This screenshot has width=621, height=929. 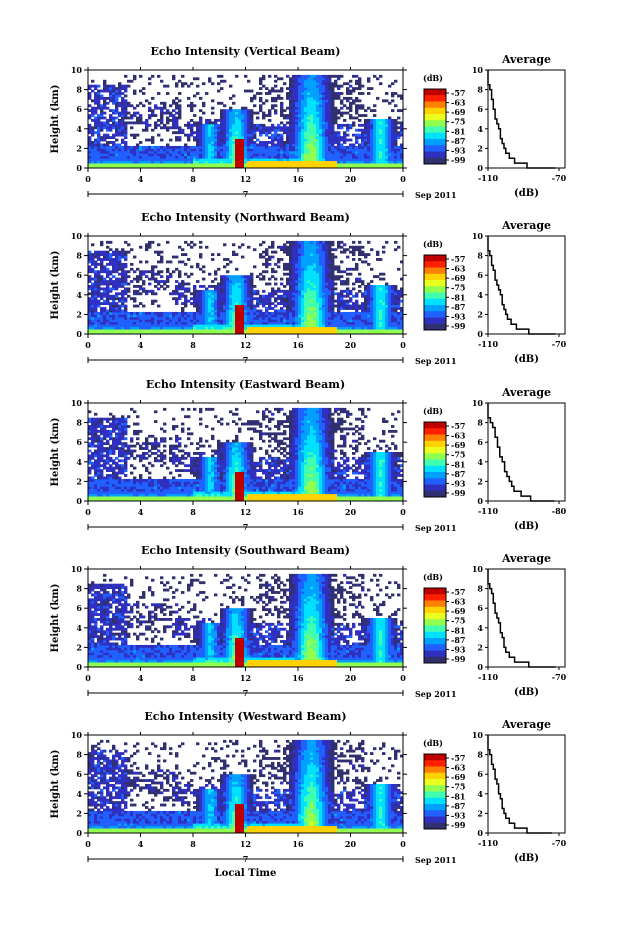 What do you see at coordinates (458, 150) in the screenshot?
I see `colorbar-tick-label: -93` at bounding box center [458, 150].